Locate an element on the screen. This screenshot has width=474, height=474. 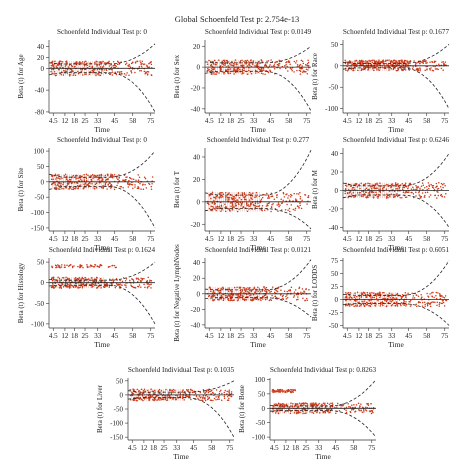
panel-title: Schoenfeld Individual Test p: 0.6246 is located at coordinates (396, 140).